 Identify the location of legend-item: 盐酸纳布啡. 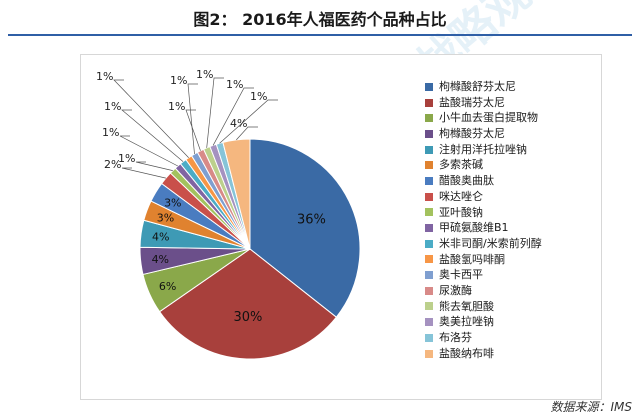
(525, 354).